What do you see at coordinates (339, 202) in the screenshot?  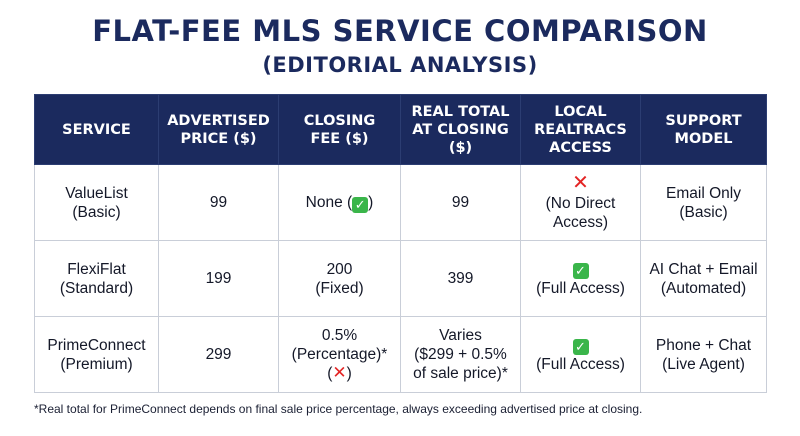 I see `cell-closing-fee: None (✓)` at bounding box center [339, 202].